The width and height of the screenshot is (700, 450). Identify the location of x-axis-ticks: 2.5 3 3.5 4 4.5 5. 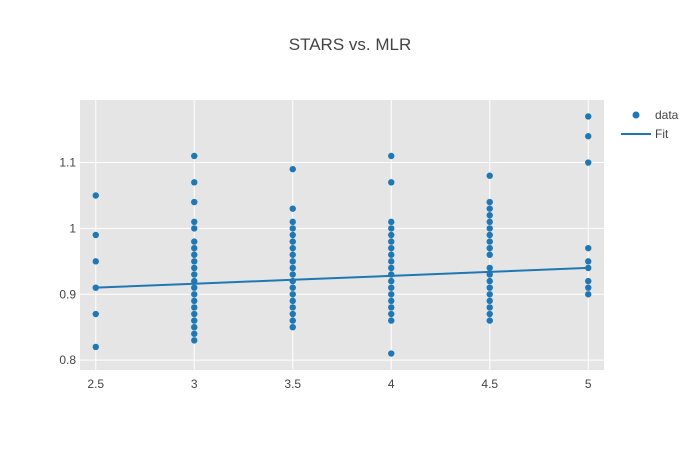
(339, 384).